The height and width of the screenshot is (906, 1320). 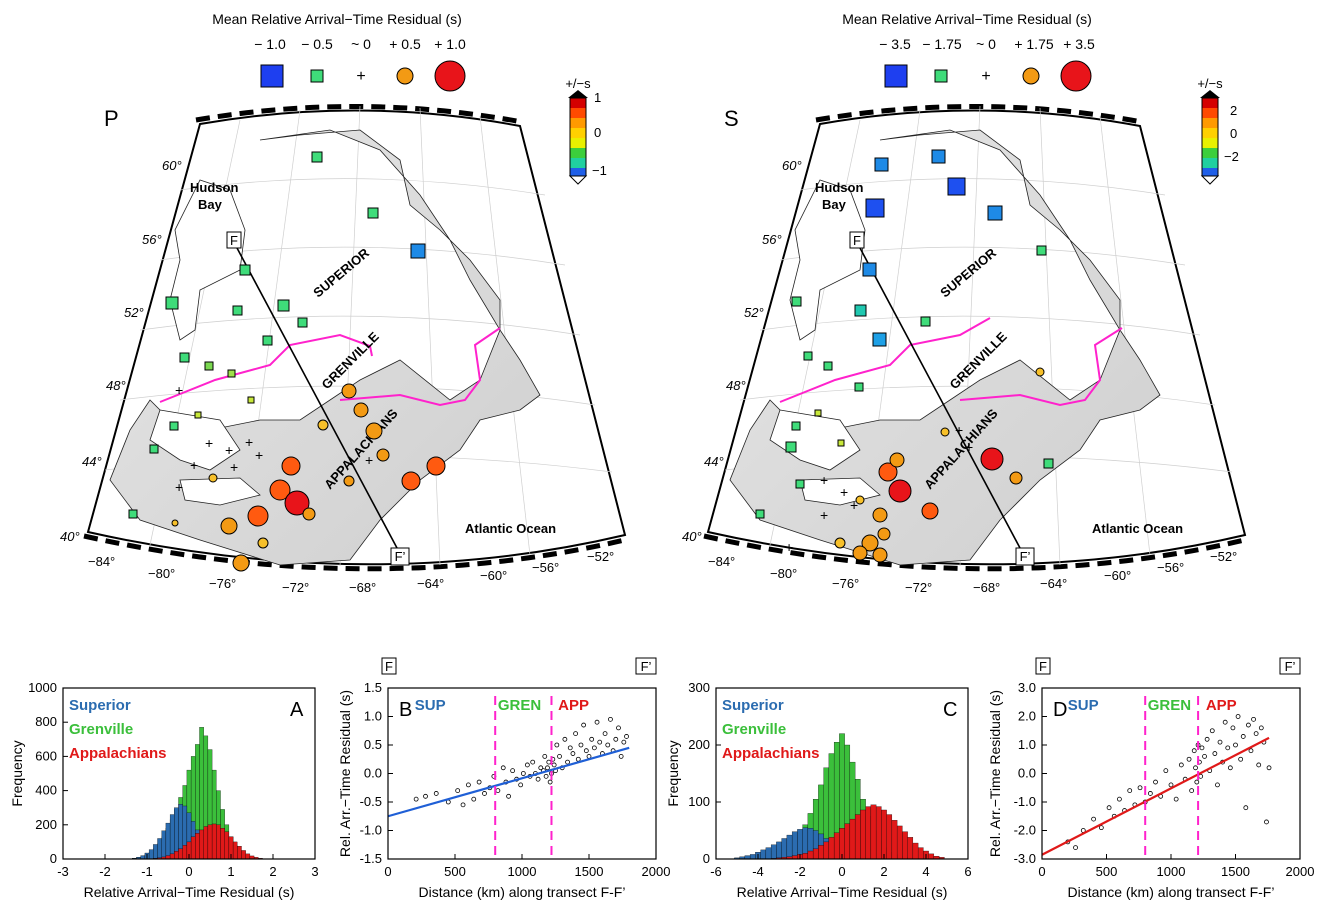 I want to click on map-s-legend-square-large, so click(x=896, y=76).